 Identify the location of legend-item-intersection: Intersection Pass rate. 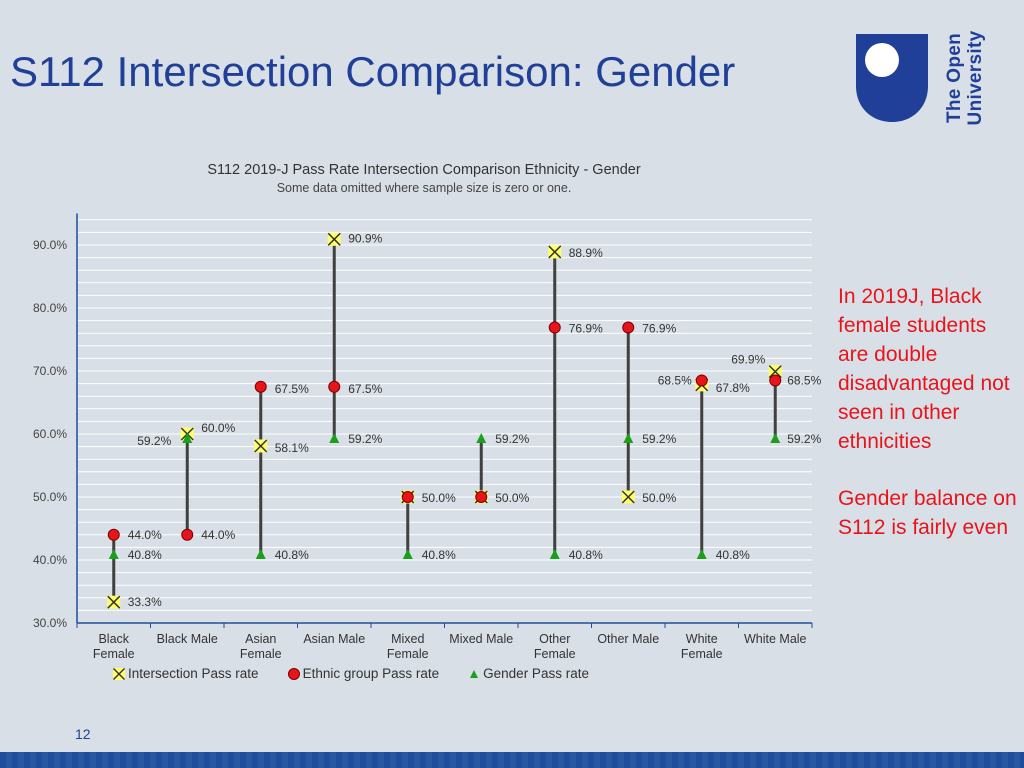
(185, 673).